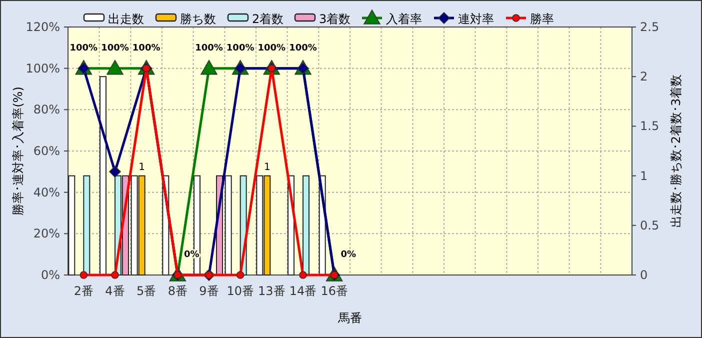 The height and width of the screenshot is (338, 702). Describe the element at coordinates (46, 151) in the screenshot. I see `y-tick-label: 60%` at that location.